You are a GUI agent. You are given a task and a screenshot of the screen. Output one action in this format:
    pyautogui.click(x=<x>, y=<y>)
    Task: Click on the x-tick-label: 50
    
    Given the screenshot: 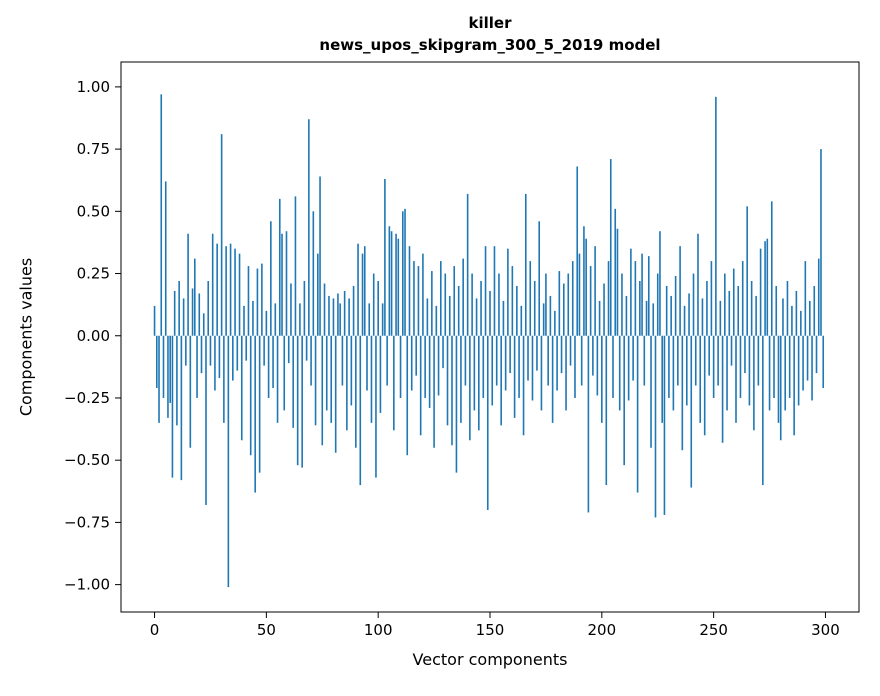 What is the action you would take?
    pyautogui.click(x=266, y=630)
    